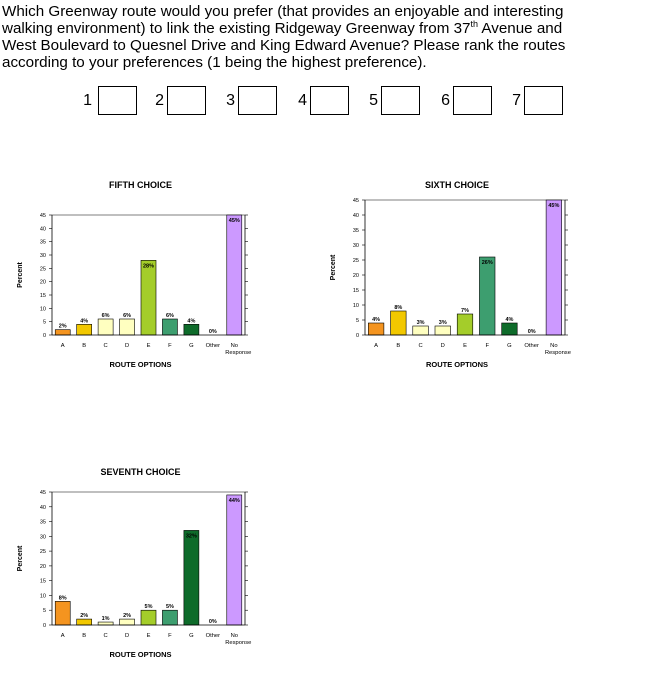  I want to click on chart-title: FIFTH CHOICE, so click(140, 185).